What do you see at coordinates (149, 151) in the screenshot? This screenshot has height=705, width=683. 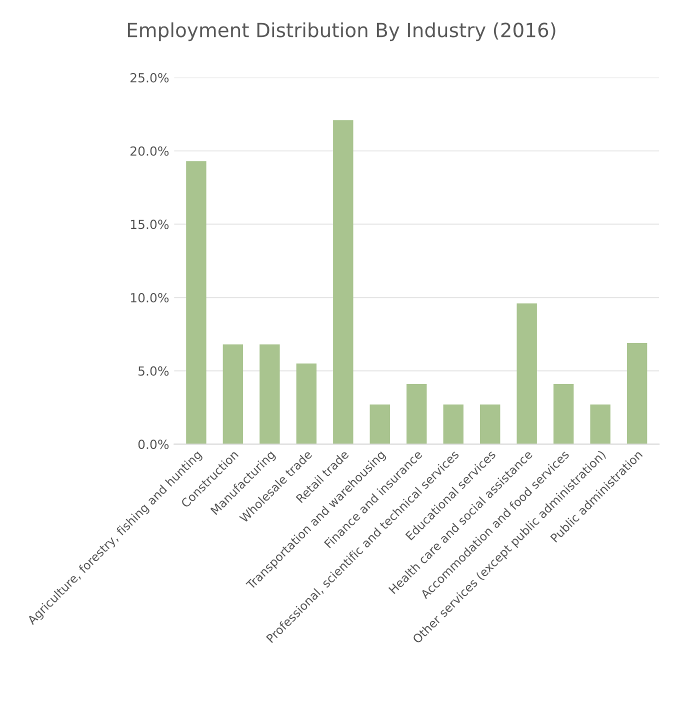 I see `y-tick-label: 20.0%` at bounding box center [149, 151].